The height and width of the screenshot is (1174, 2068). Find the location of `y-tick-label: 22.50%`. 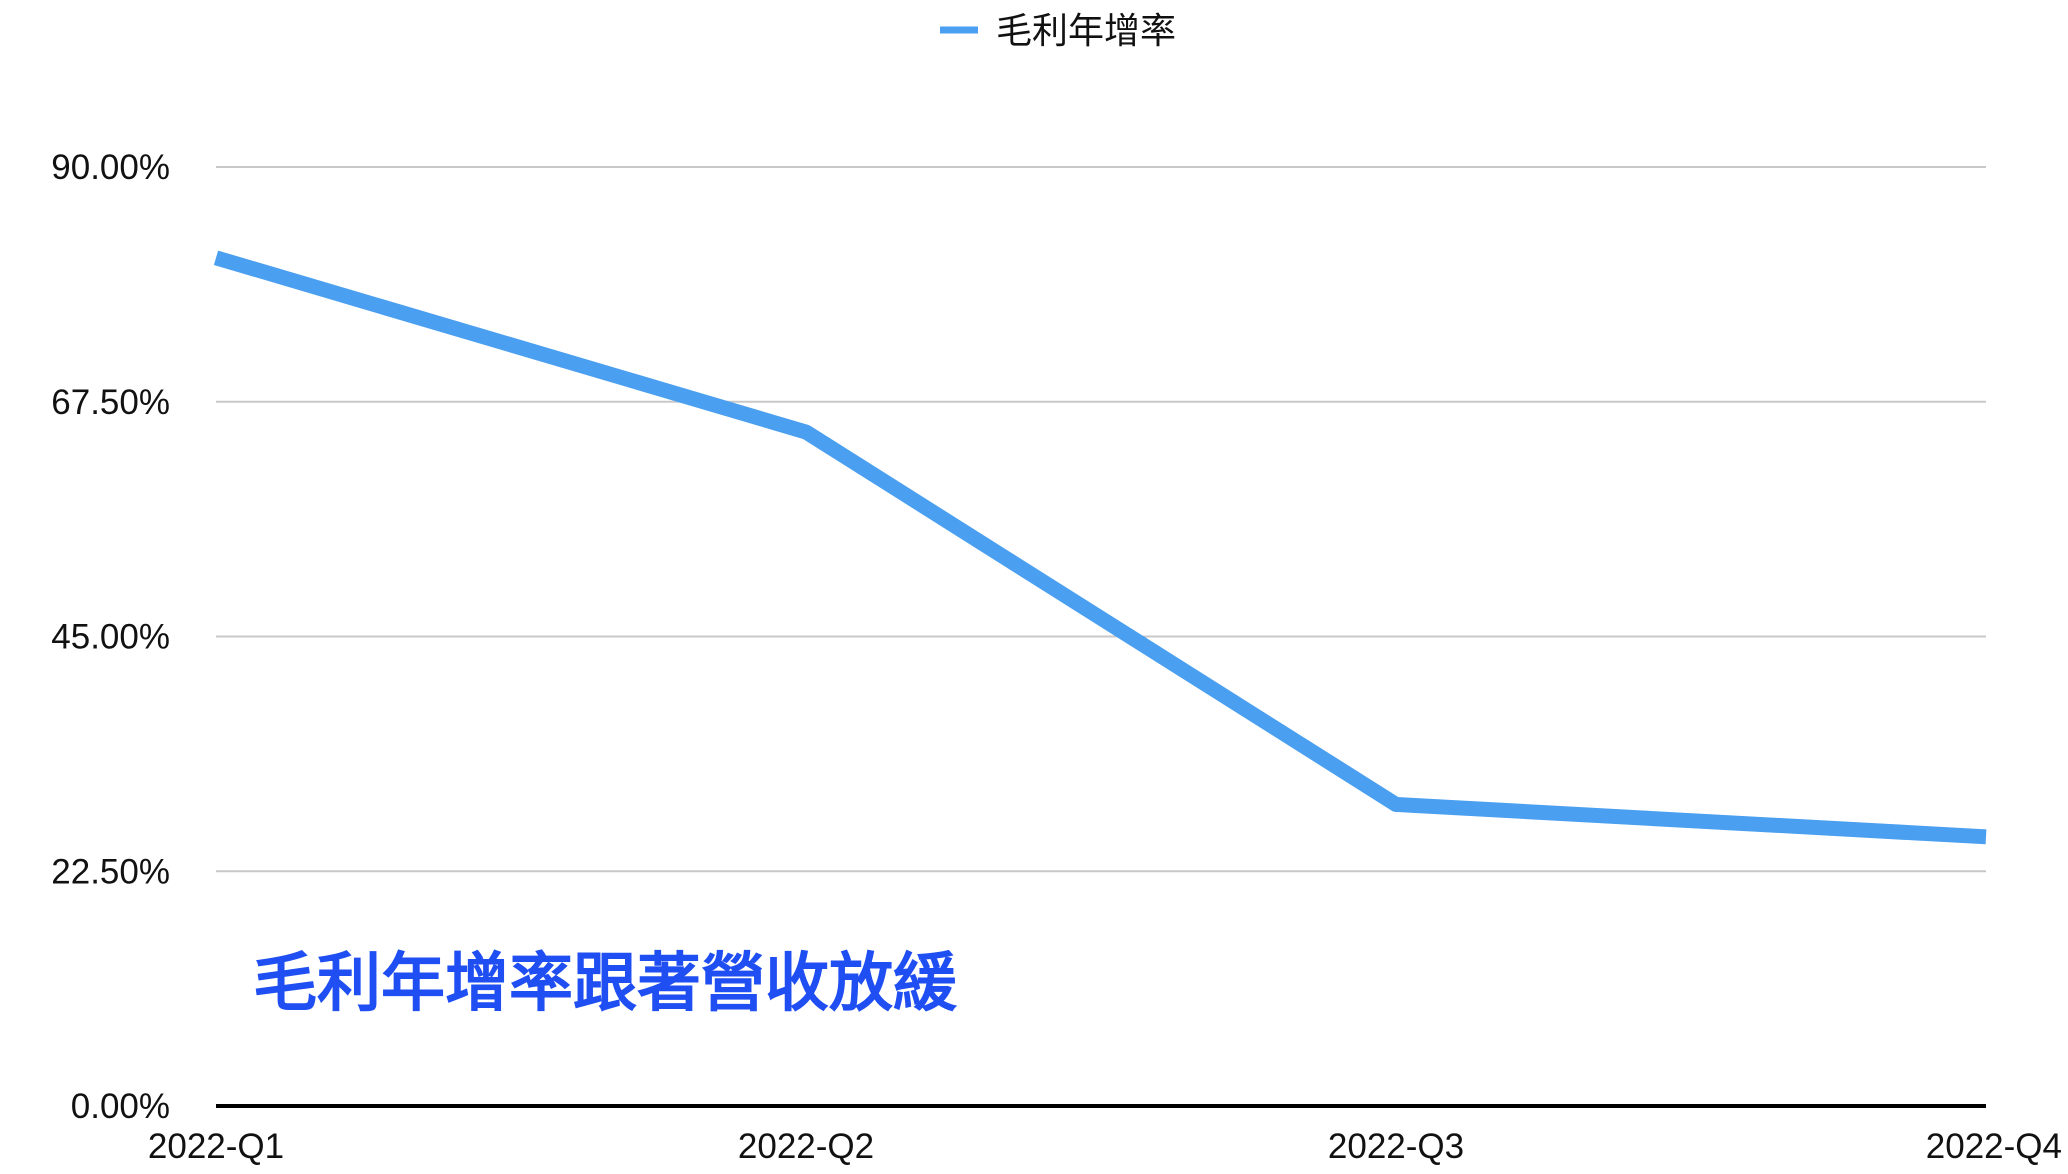

y-tick-label: 22.50% is located at coordinates (110, 871).